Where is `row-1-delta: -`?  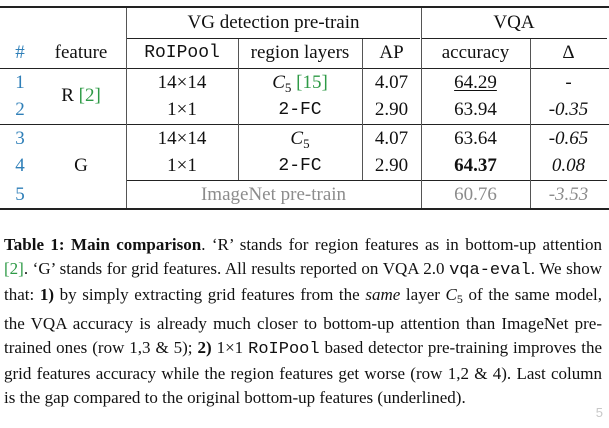 row-1-delta: - is located at coordinates (568, 82).